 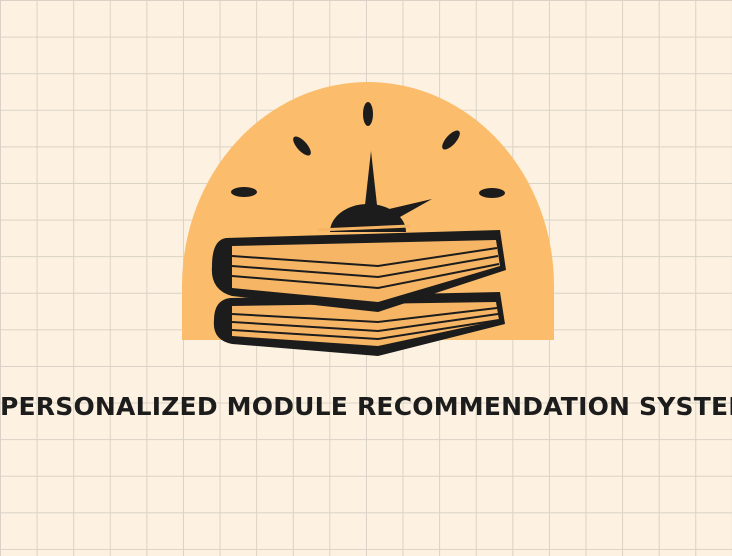 What do you see at coordinates (359, 324) in the screenshot?
I see `lower-book` at bounding box center [359, 324].